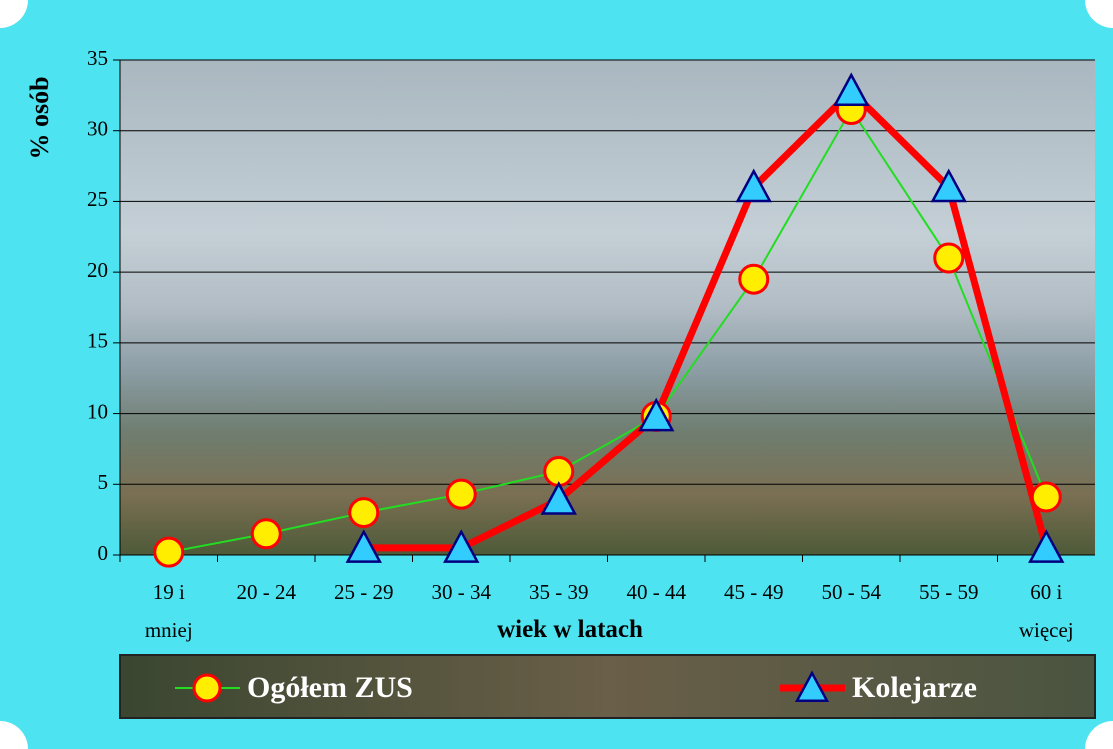  I want to click on x-tick-label: 45 - 49, so click(754, 592).